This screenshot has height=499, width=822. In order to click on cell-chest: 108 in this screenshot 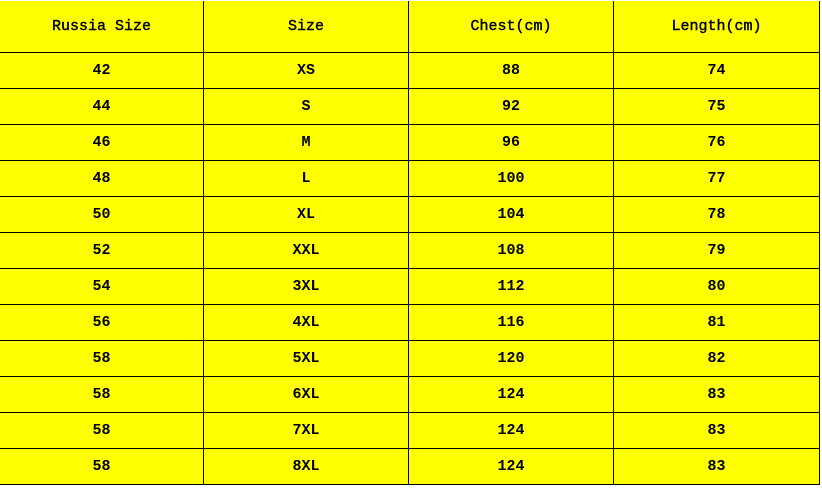, I will do `click(511, 251)`.